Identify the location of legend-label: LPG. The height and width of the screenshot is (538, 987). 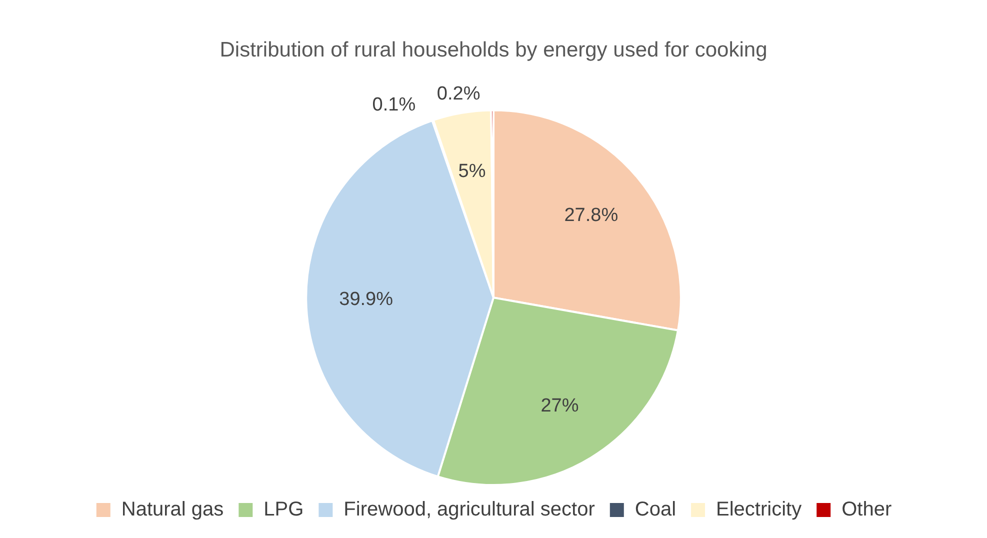
(284, 509).